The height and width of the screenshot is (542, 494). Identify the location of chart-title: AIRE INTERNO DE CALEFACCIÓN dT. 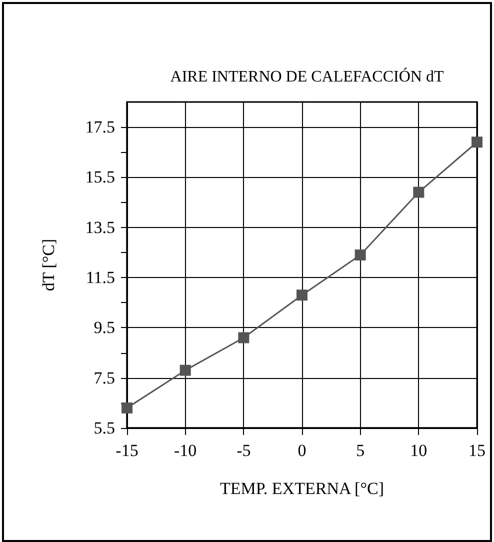
(307, 77).